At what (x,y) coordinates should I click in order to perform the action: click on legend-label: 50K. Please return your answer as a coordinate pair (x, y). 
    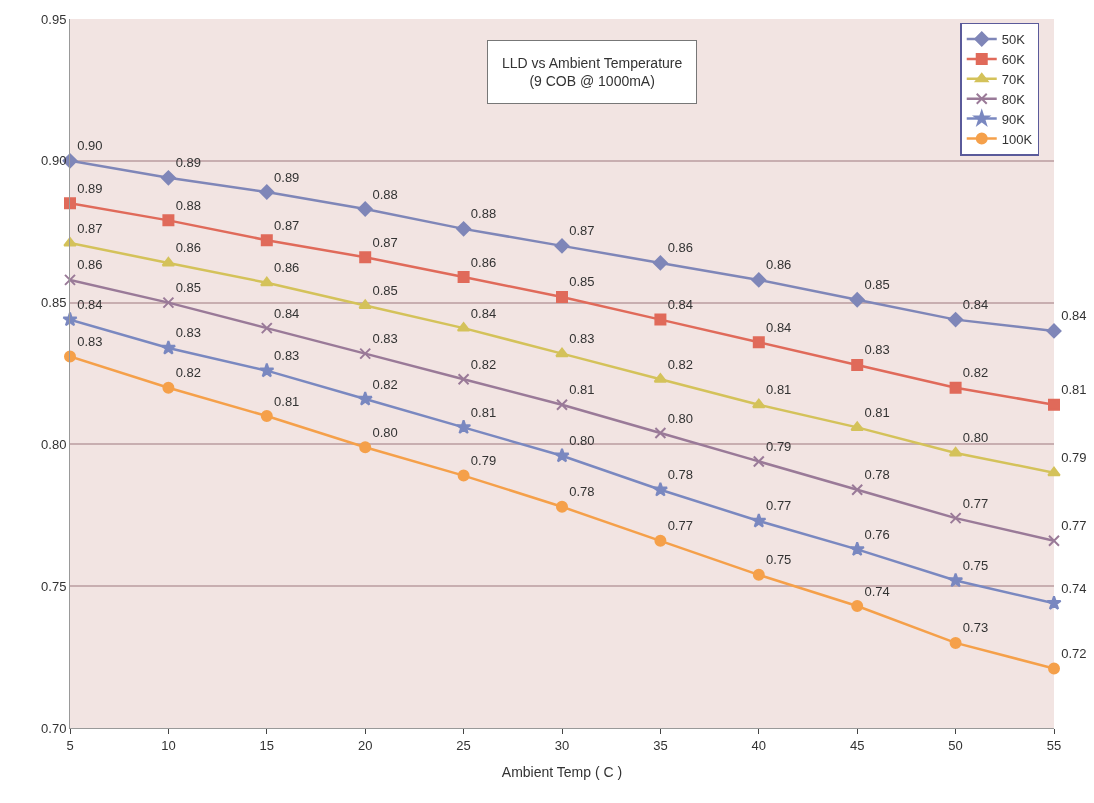
    Looking at the image, I should click on (1013, 40).